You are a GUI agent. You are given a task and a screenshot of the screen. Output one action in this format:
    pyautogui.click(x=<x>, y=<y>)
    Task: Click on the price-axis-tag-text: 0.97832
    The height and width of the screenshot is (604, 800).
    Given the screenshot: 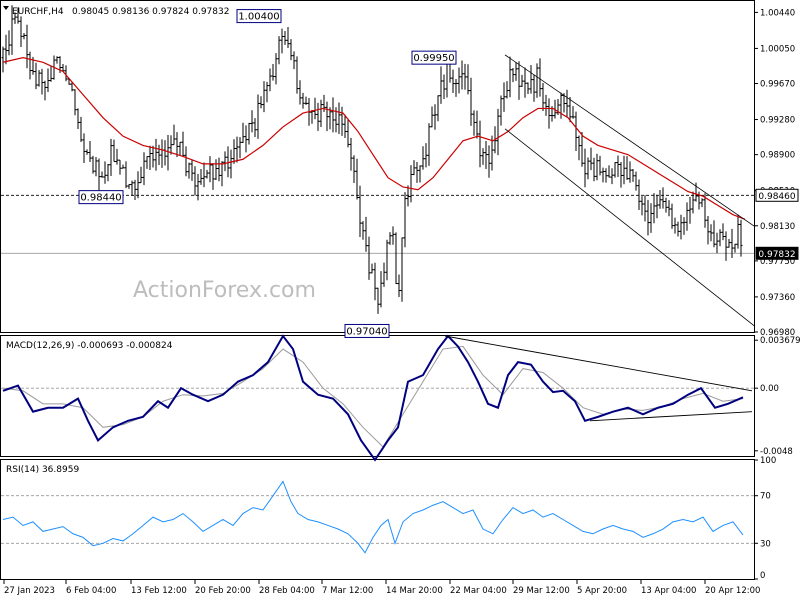 What is the action you would take?
    pyautogui.click(x=776, y=255)
    